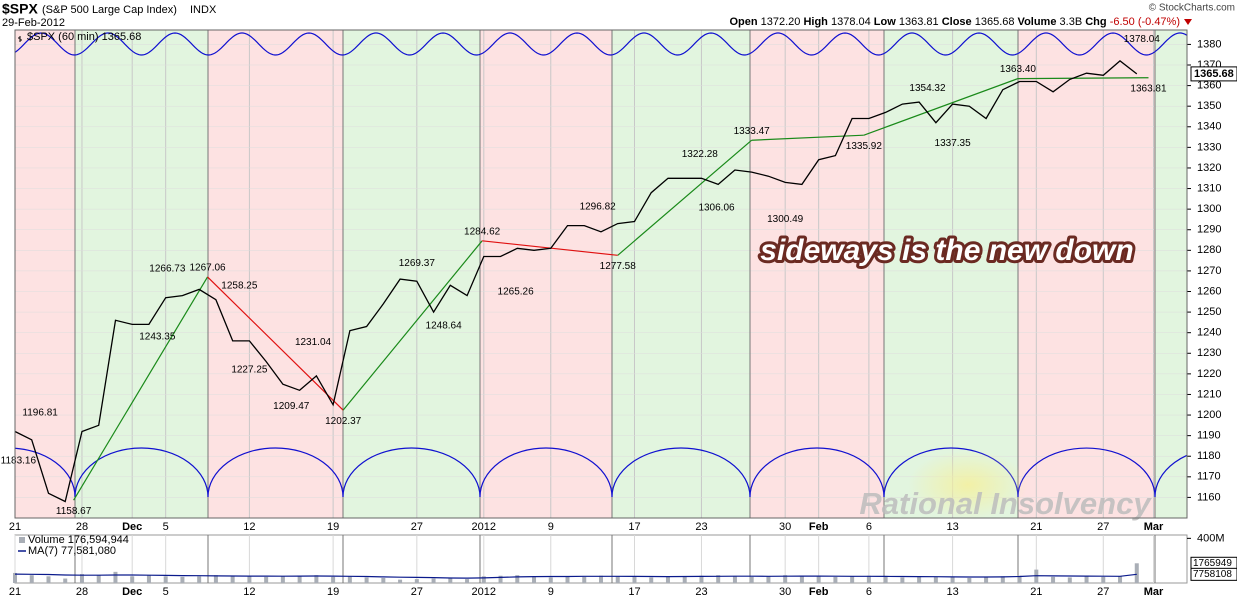 The image size is (1237, 600). I want to click on pivot-label: 1183.16, so click(19, 460).